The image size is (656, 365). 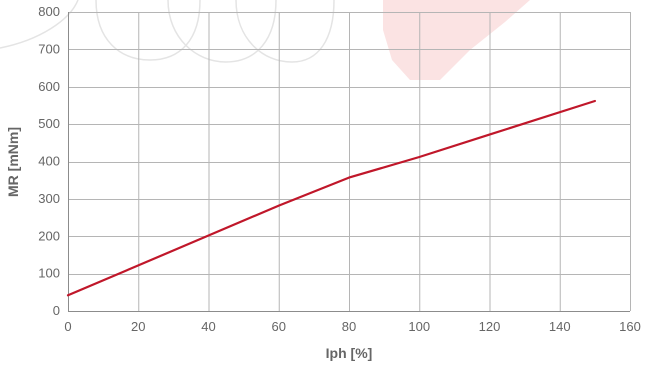 I want to click on y-tick-label-0: 0, so click(x=56, y=310).